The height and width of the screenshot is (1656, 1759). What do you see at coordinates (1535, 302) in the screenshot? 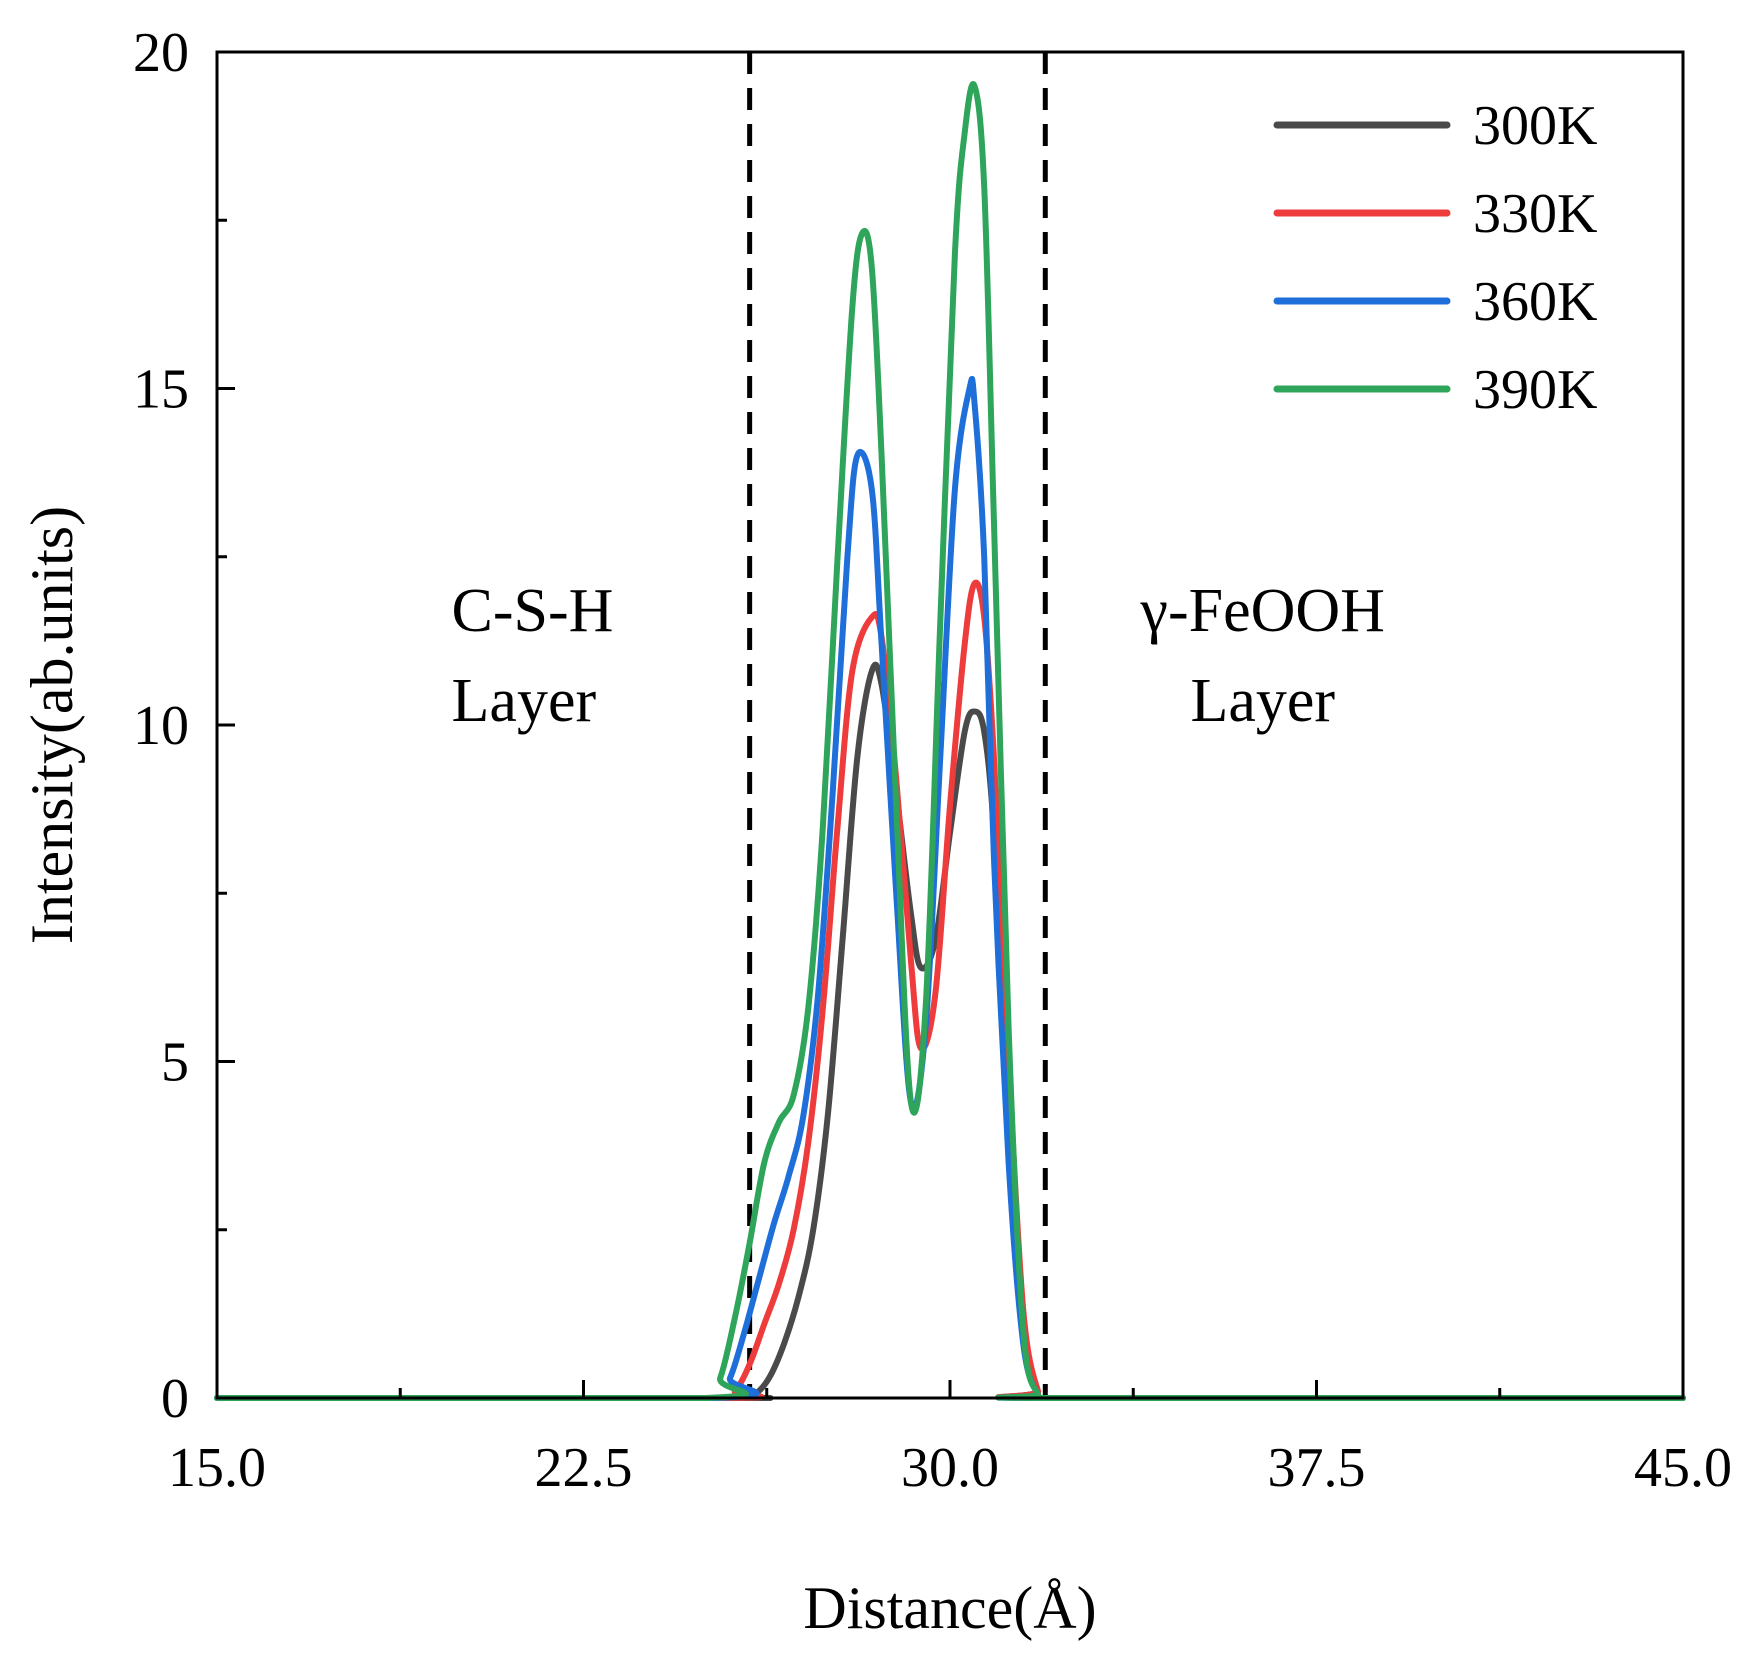
I see `legend-label-360K: 360K` at bounding box center [1535, 302].